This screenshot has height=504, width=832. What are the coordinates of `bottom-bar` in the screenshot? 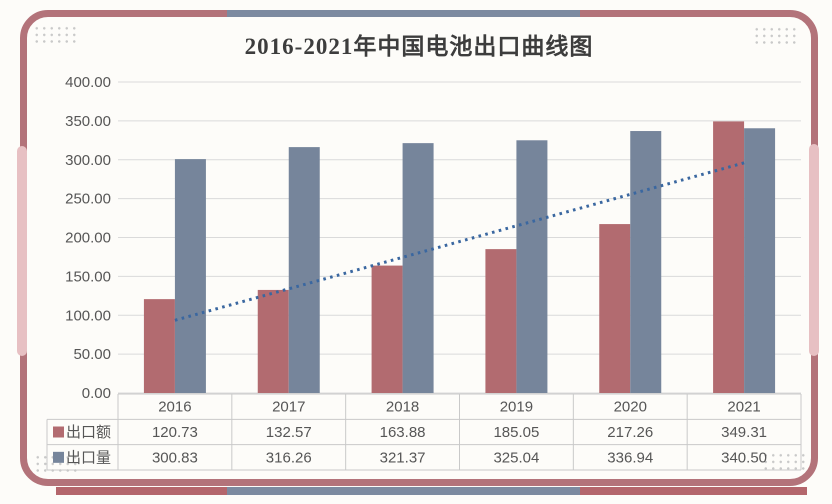 It's located at (431, 491).